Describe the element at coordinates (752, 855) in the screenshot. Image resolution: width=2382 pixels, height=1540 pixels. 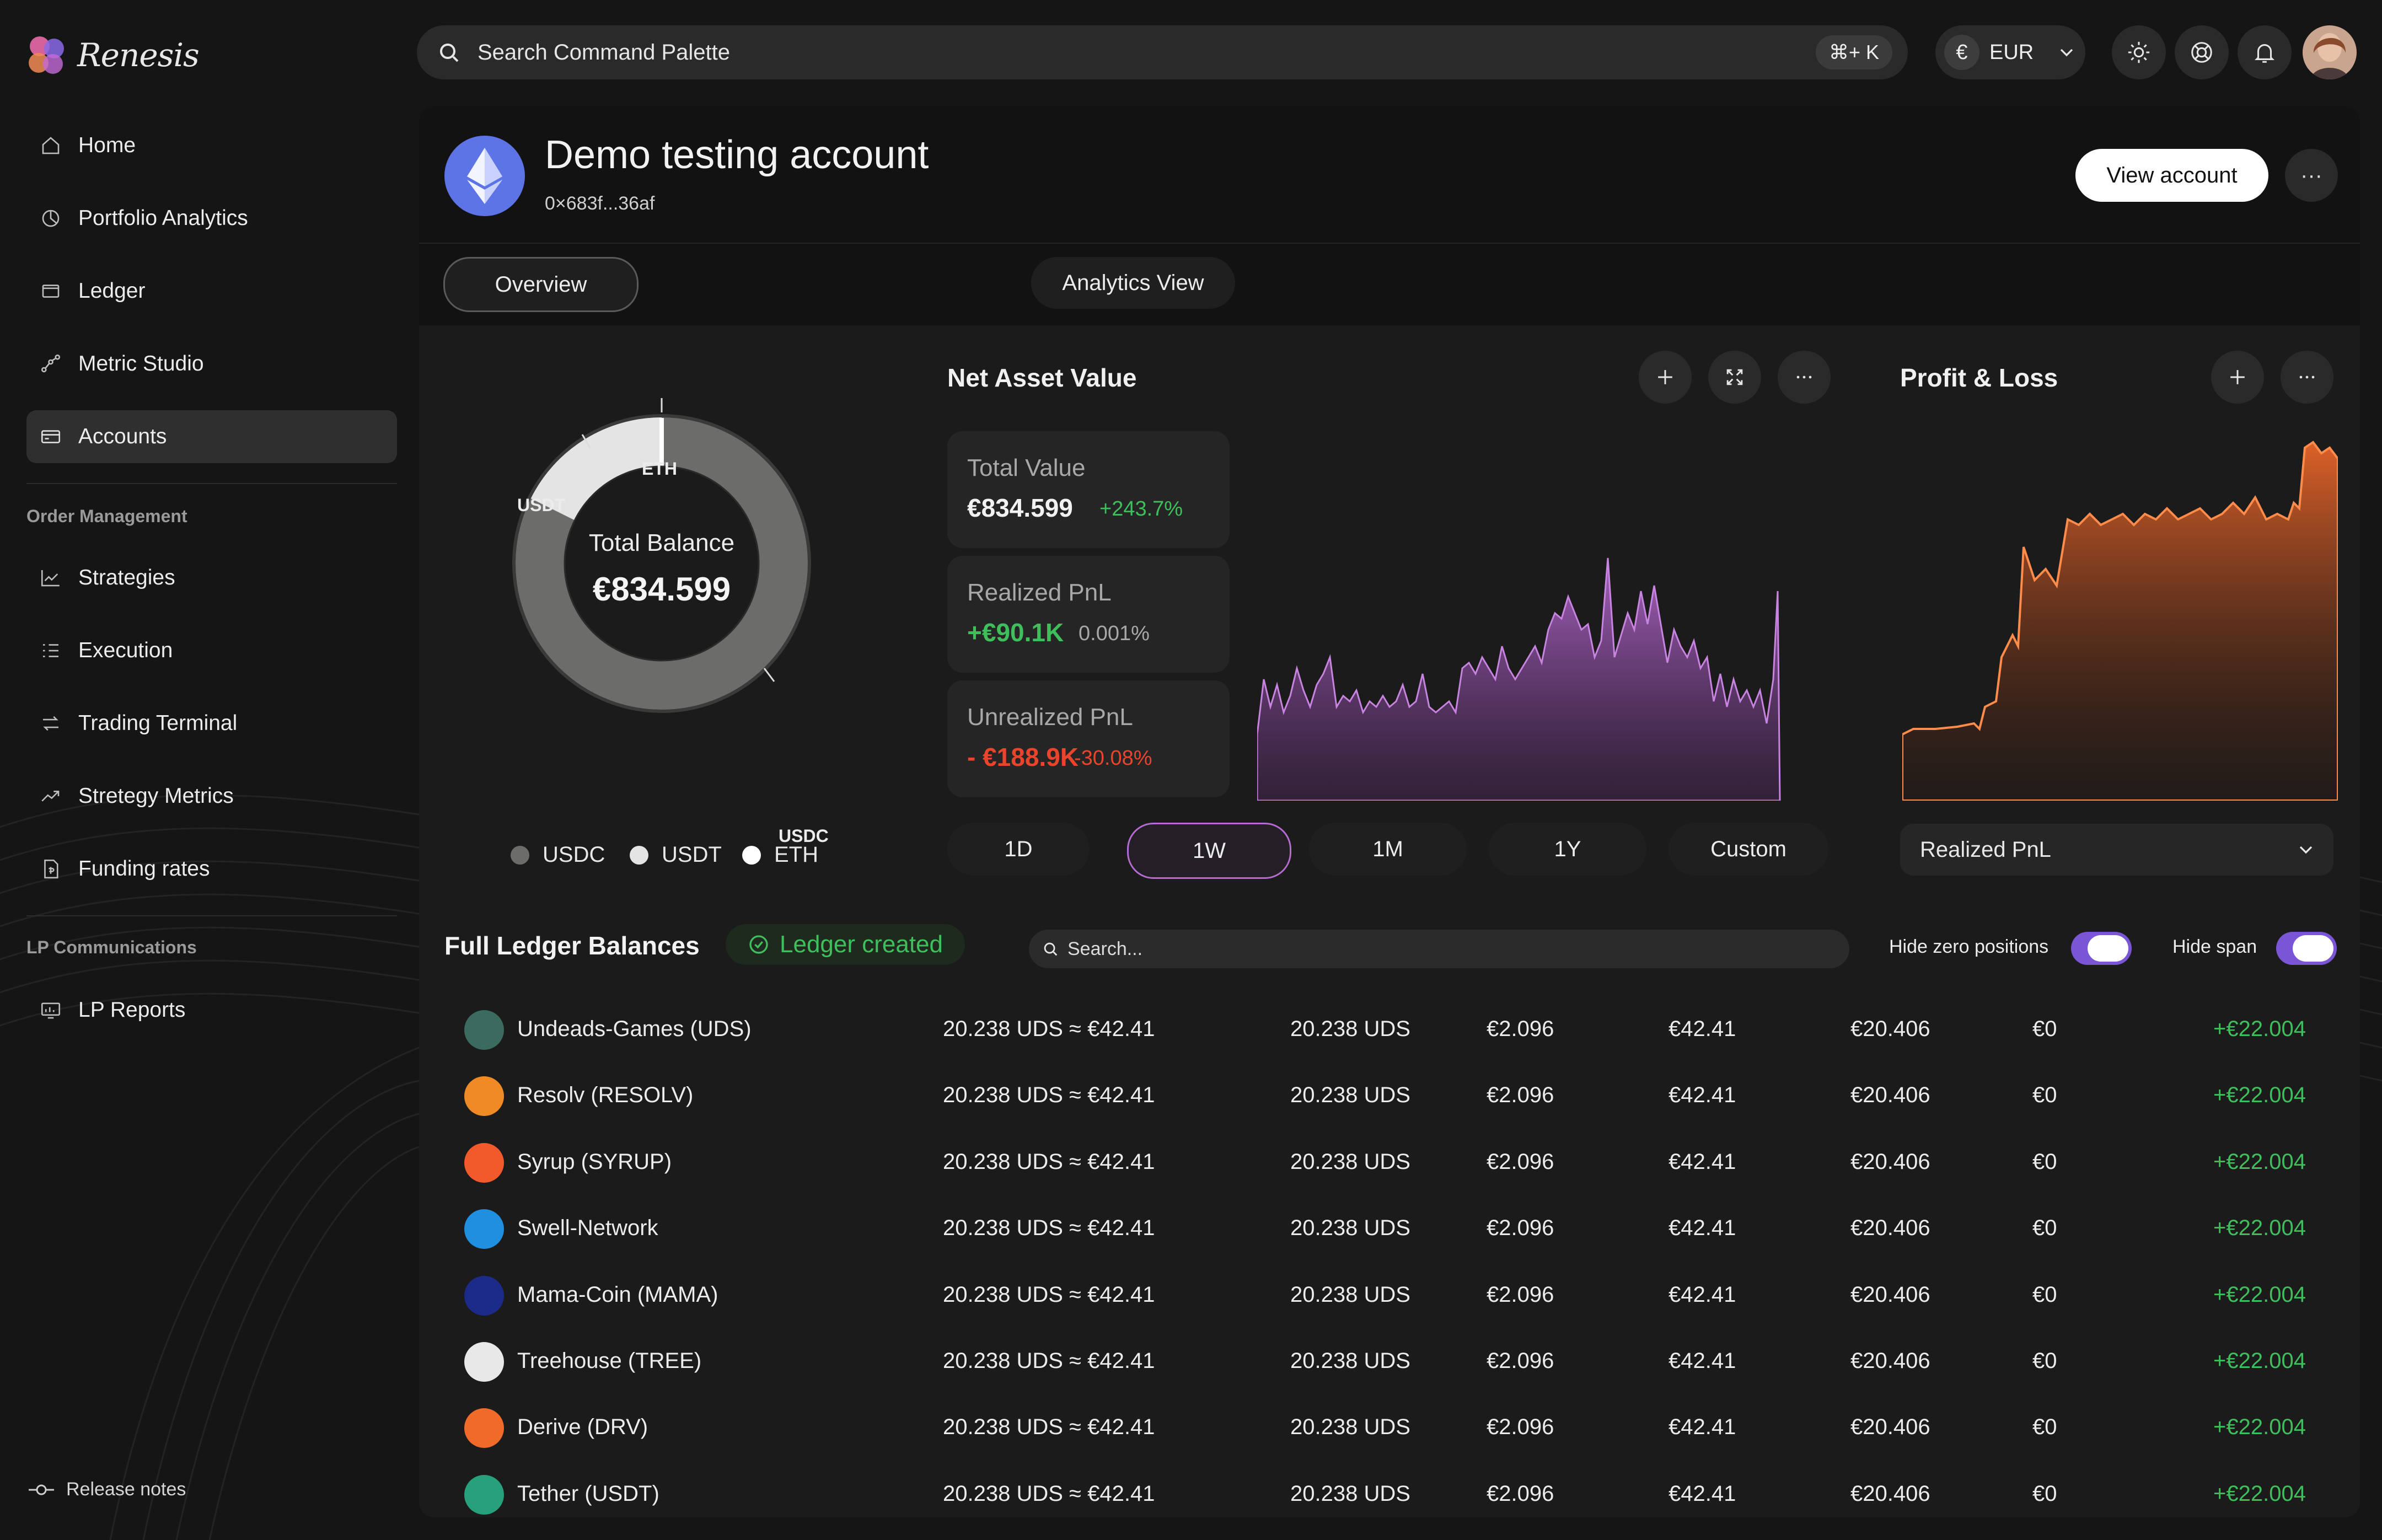
I see `legend-dot` at that location.